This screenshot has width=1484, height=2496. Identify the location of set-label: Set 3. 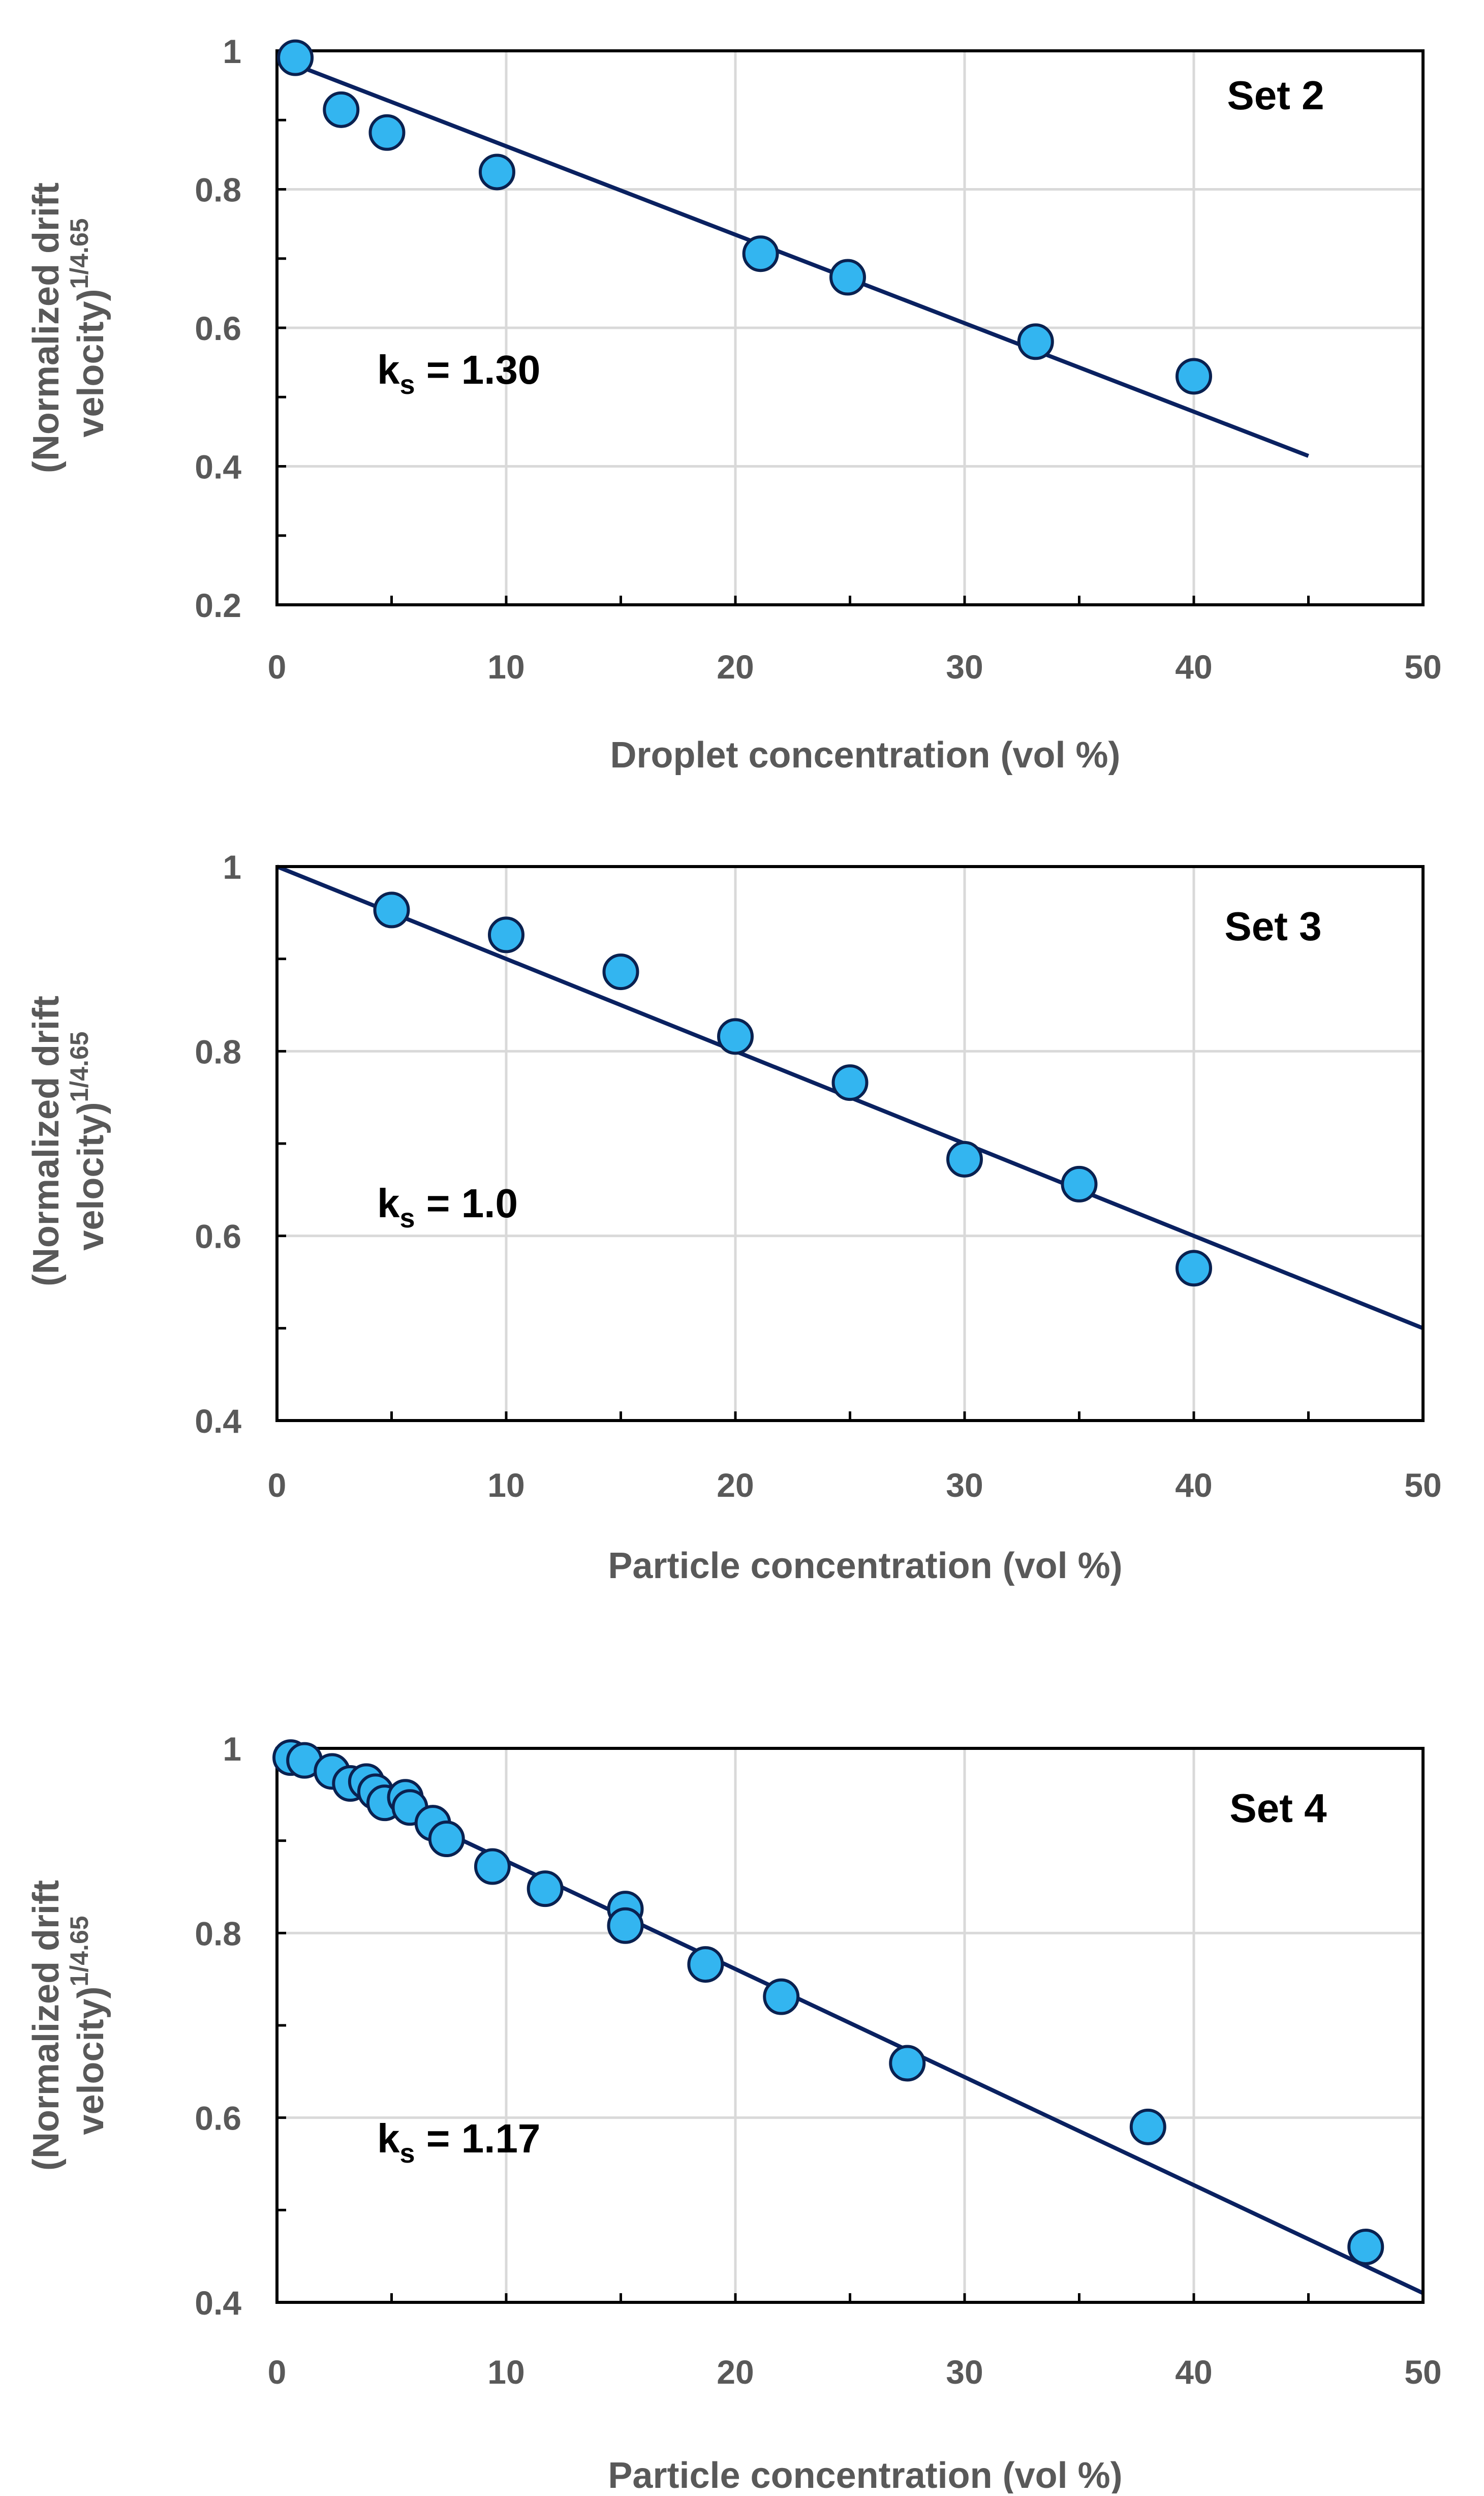
(1272, 926).